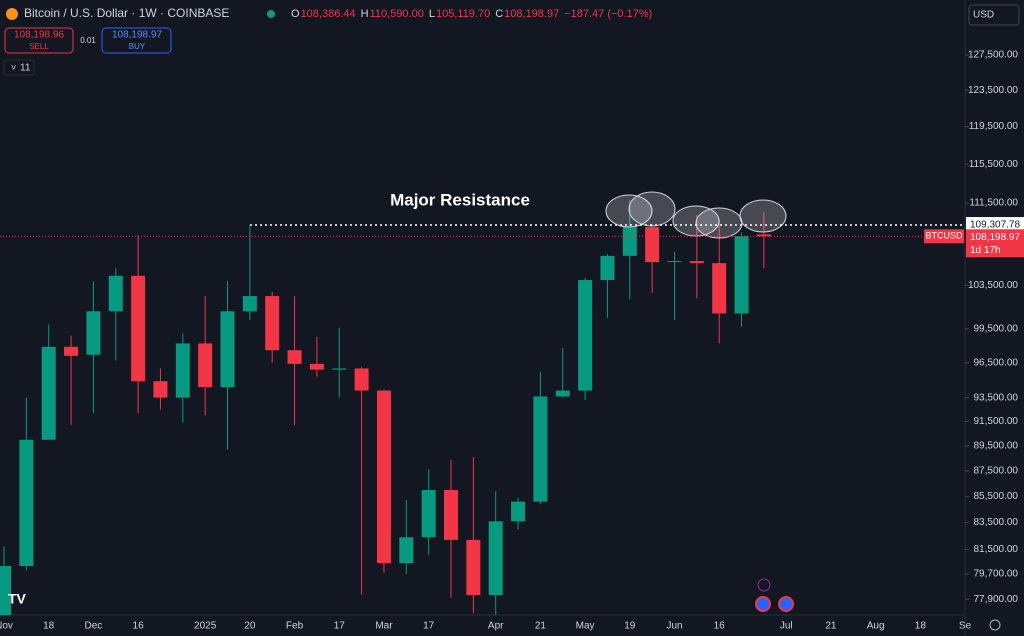 The height and width of the screenshot is (636, 1024). What do you see at coordinates (996, 574) in the screenshot?
I see `y-tick-label: 79,700.00` at bounding box center [996, 574].